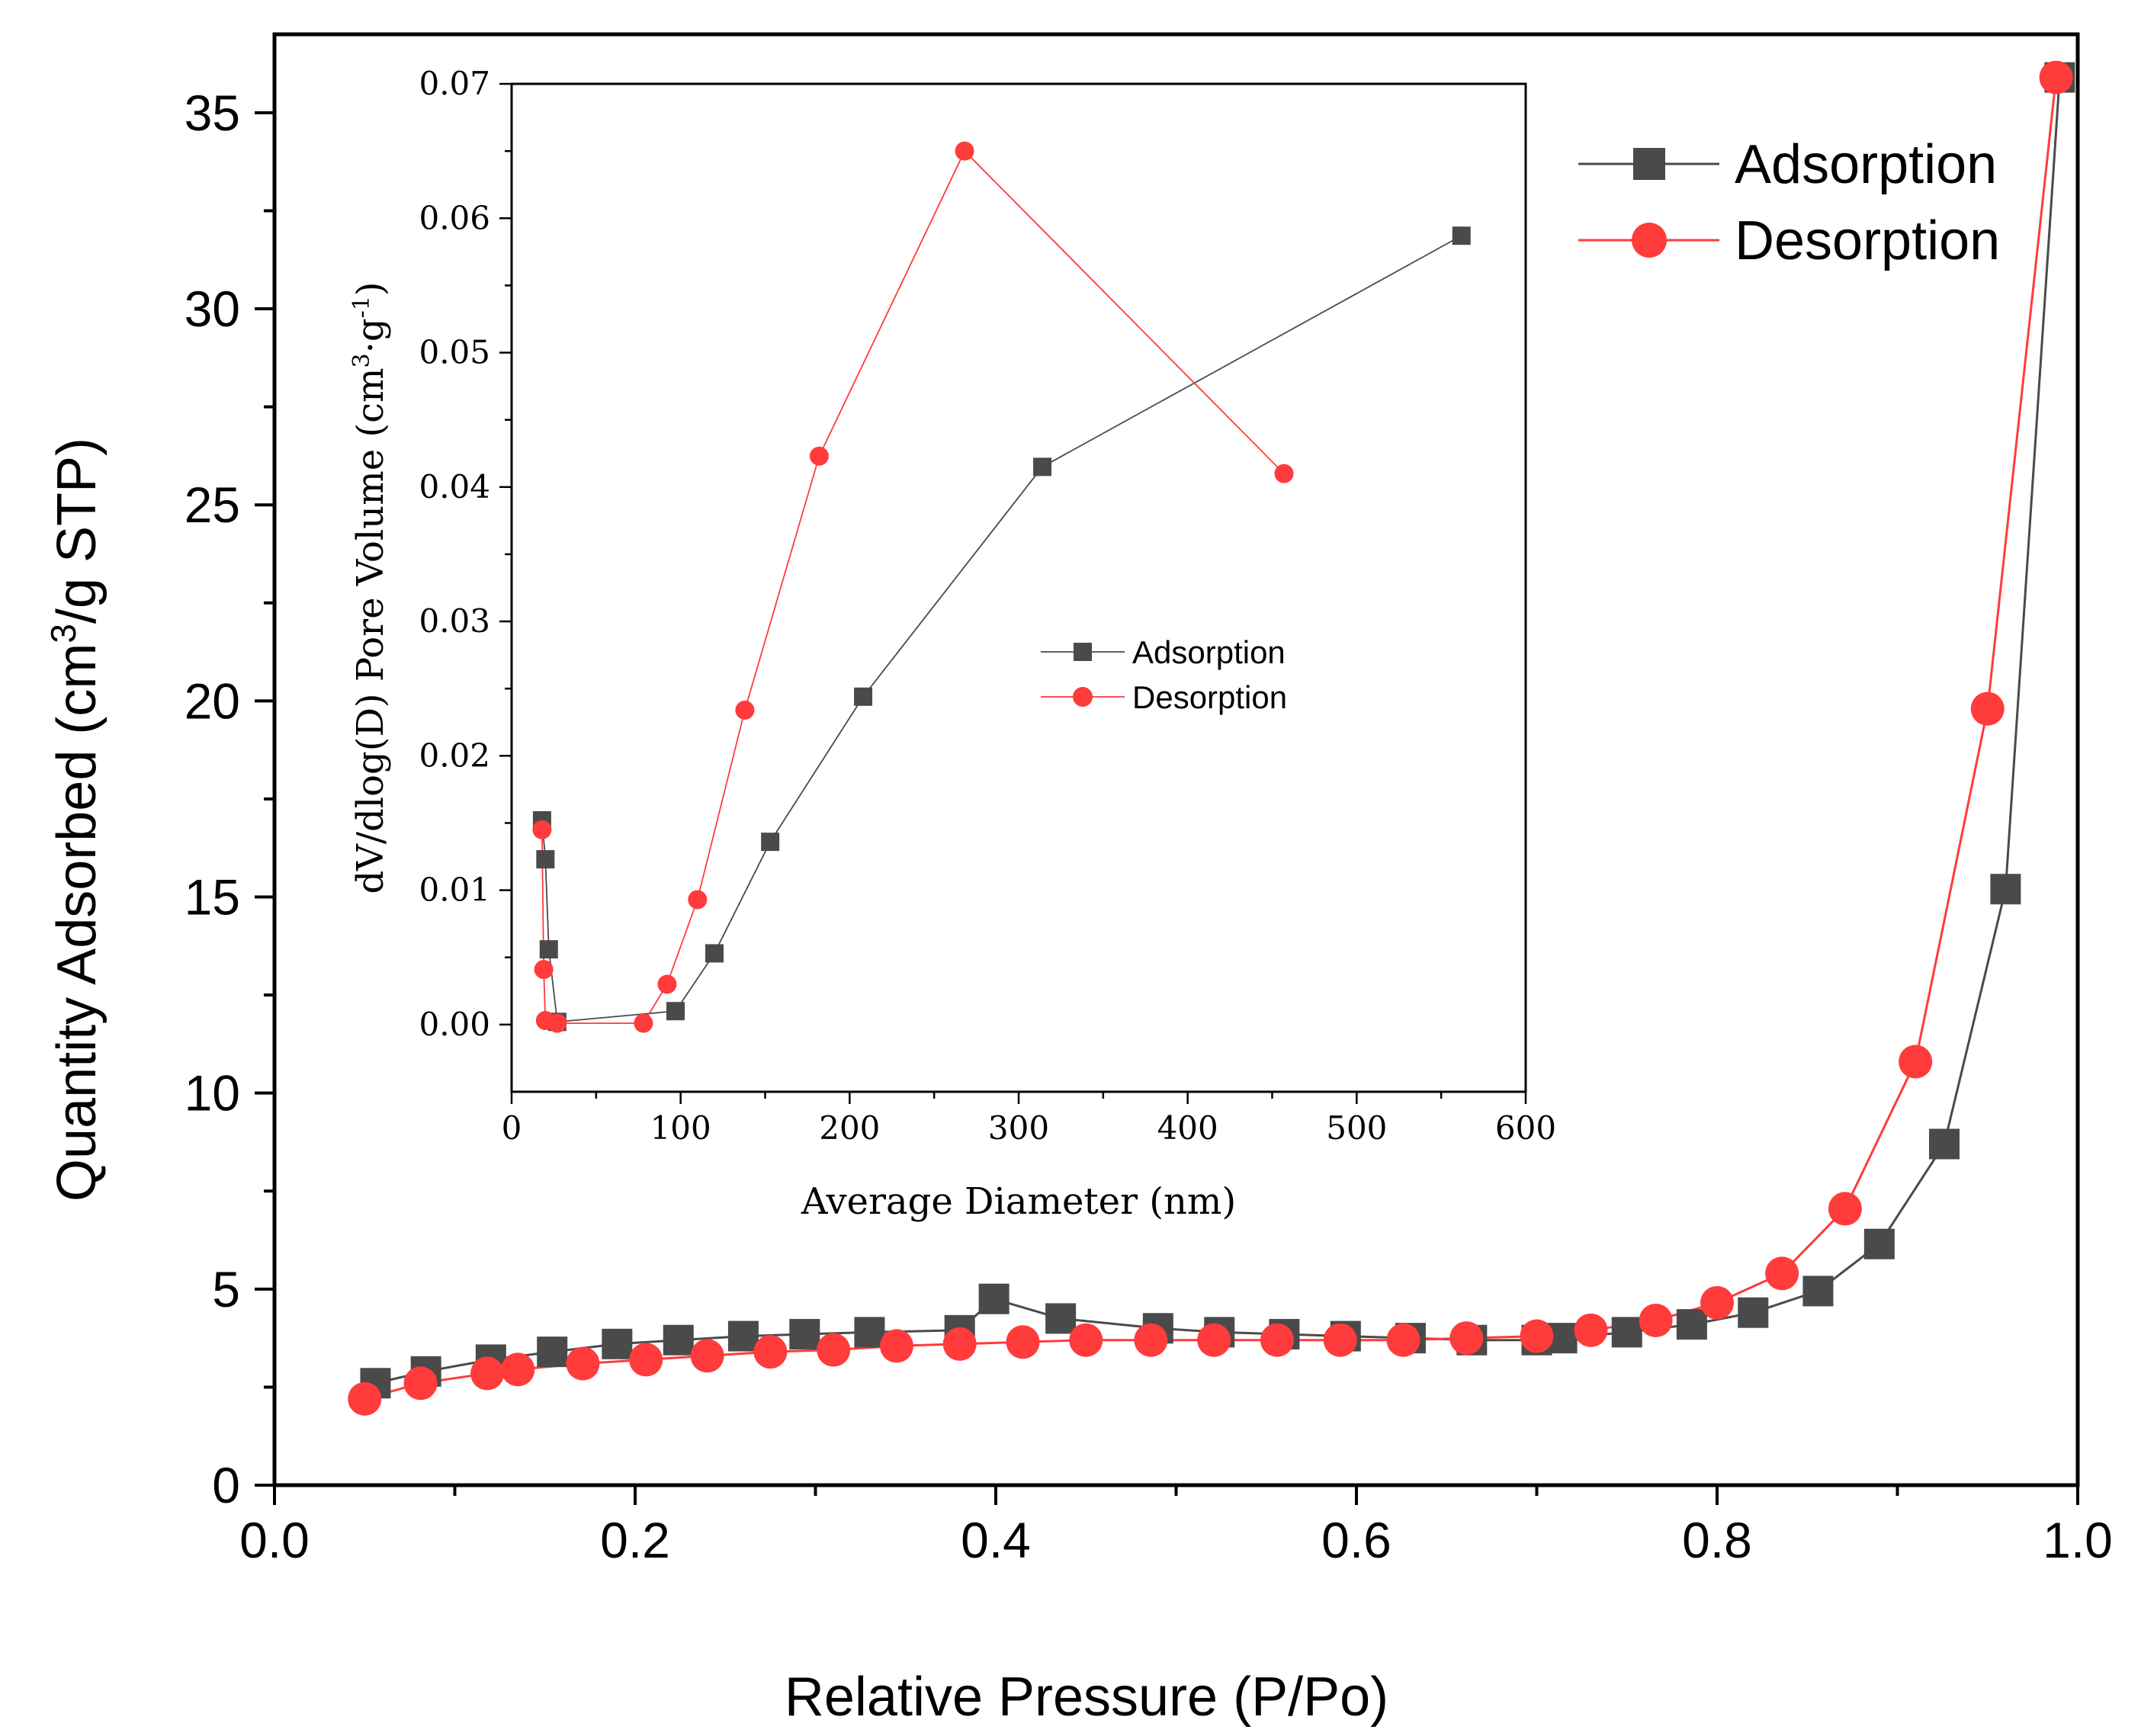  Describe the element at coordinates (1356, 1128) in the screenshot. I see `inset-x-tick-label: 500` at that location.